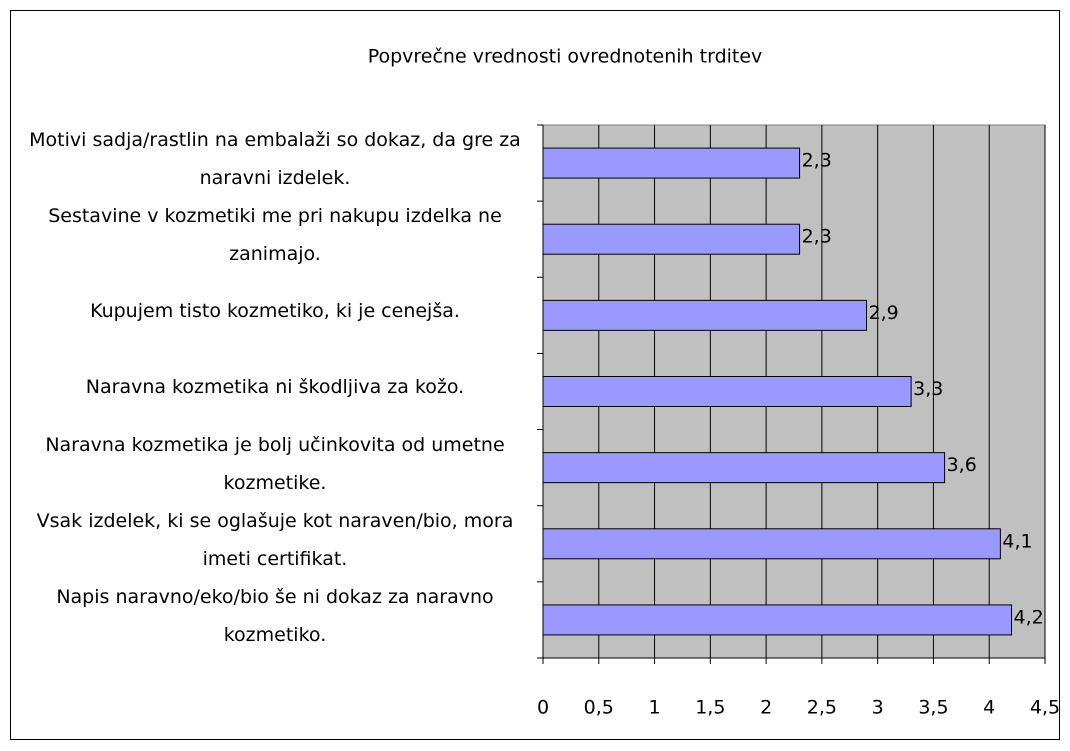  I want to click on x-tick-label: 1,5, so click(710, 708).